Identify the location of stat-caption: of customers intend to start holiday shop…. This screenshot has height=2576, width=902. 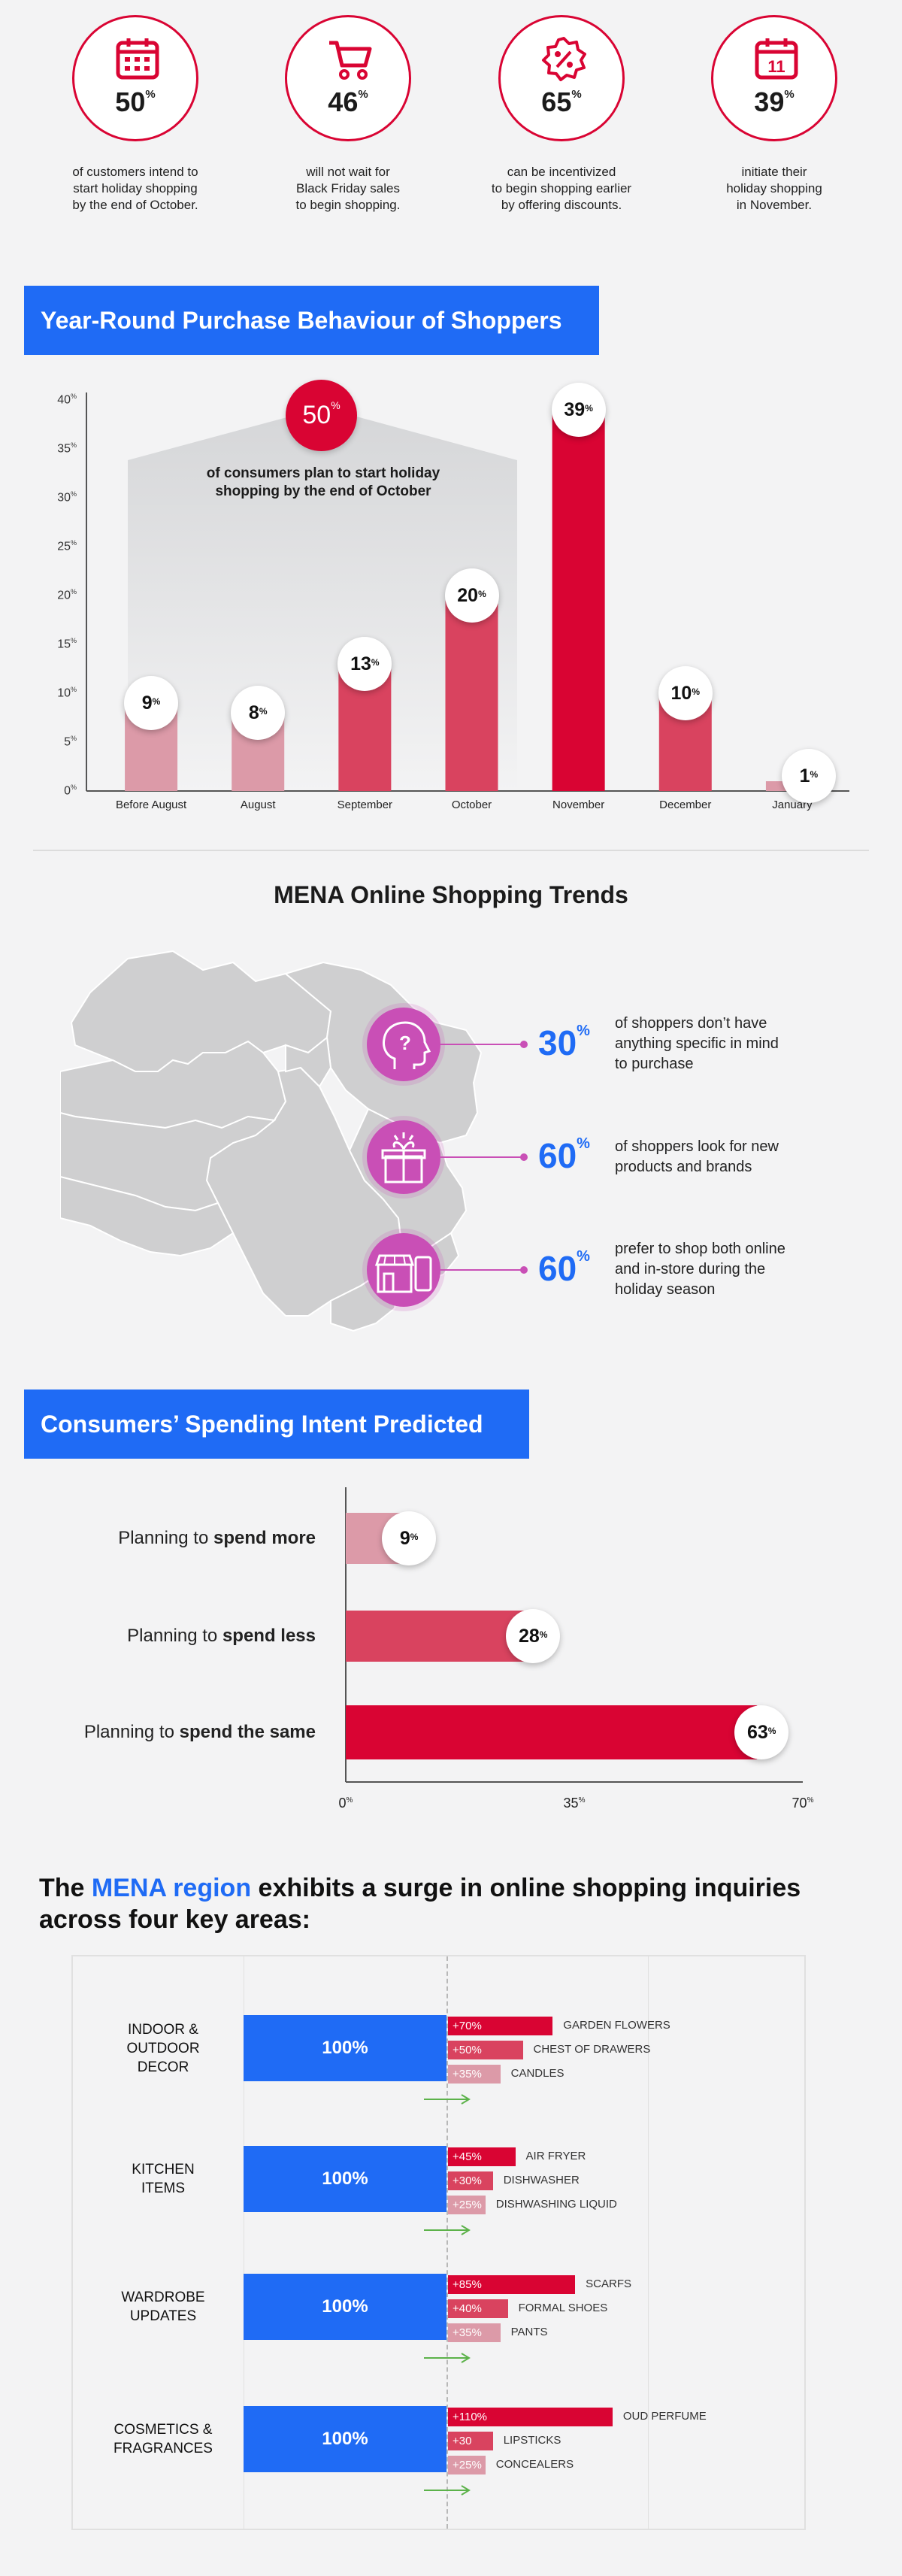
(135, 189).